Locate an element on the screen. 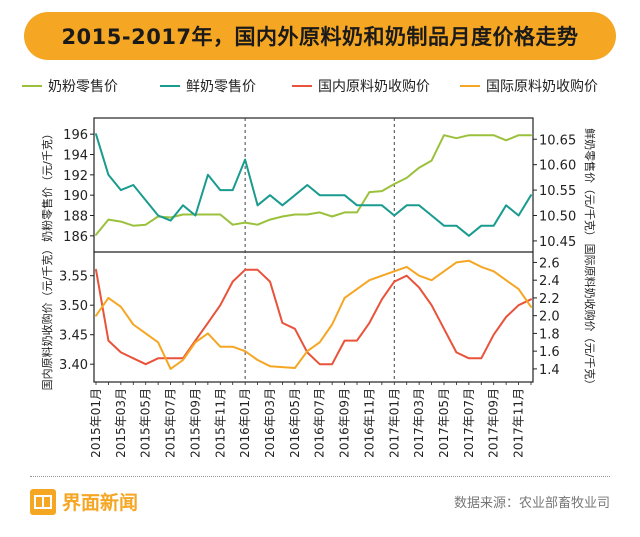  x-tick-label-10: 2015年11月 is located at coordinates (220, 423).